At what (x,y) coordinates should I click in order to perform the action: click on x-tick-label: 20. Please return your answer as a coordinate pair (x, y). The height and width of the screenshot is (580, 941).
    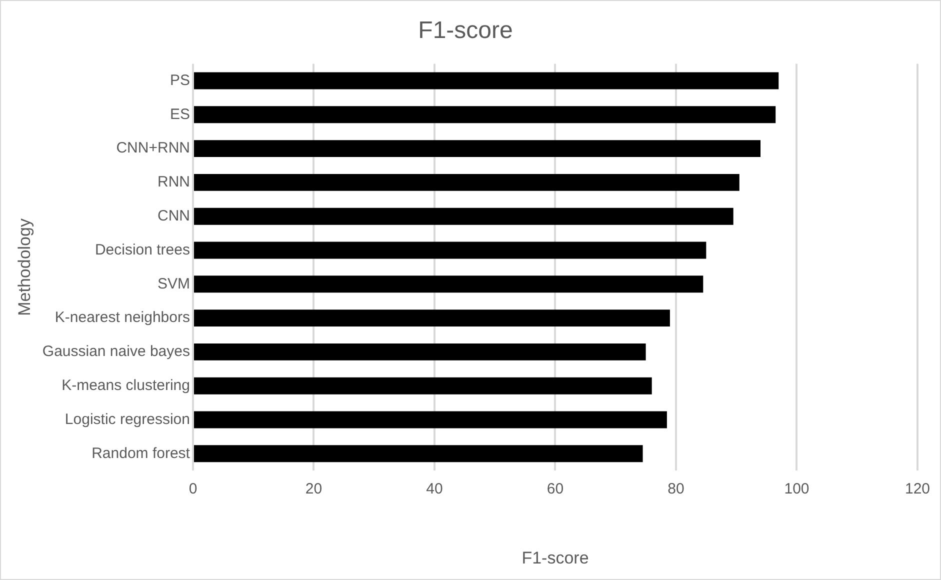
    Looking at the image, I should click on (313, 489).